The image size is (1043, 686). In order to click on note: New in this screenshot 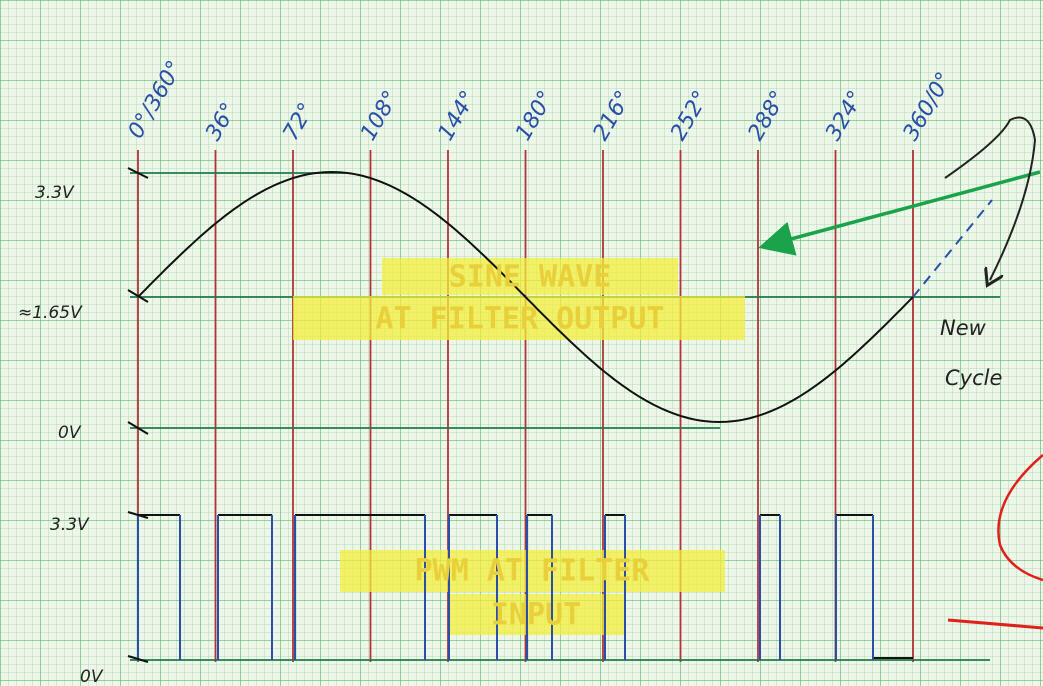, I will do `click(963, 328)`.